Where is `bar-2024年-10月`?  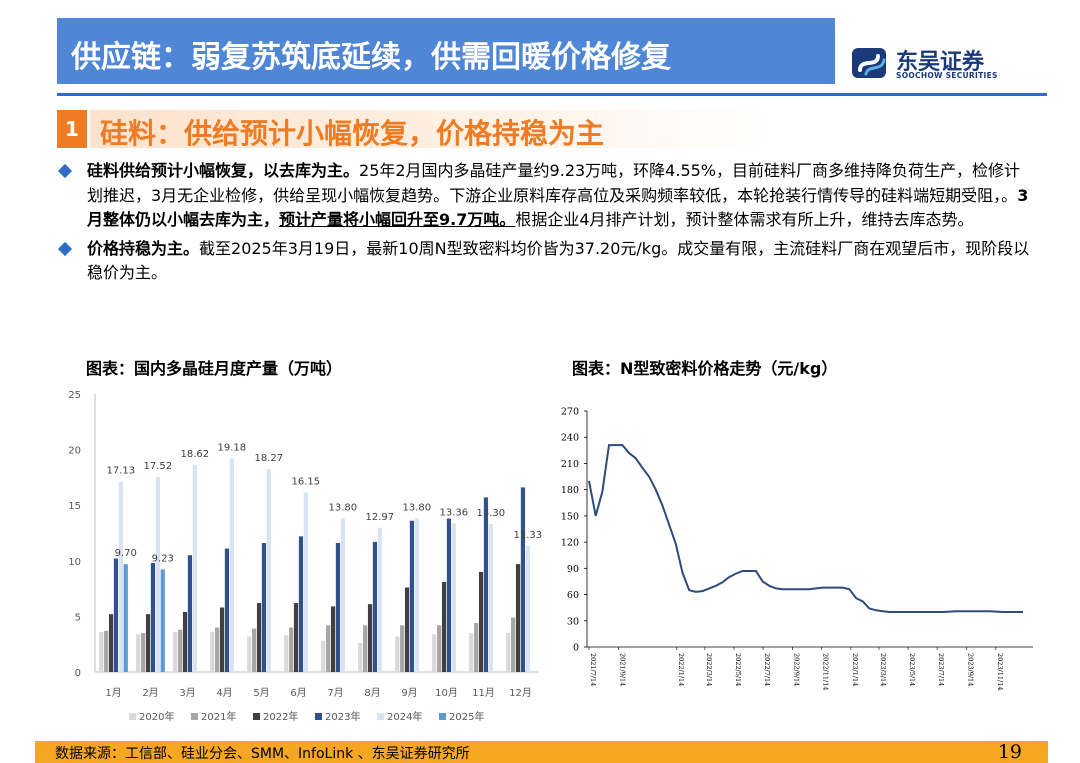
bar-2024年-10月 is located at coordinates (453, 597).